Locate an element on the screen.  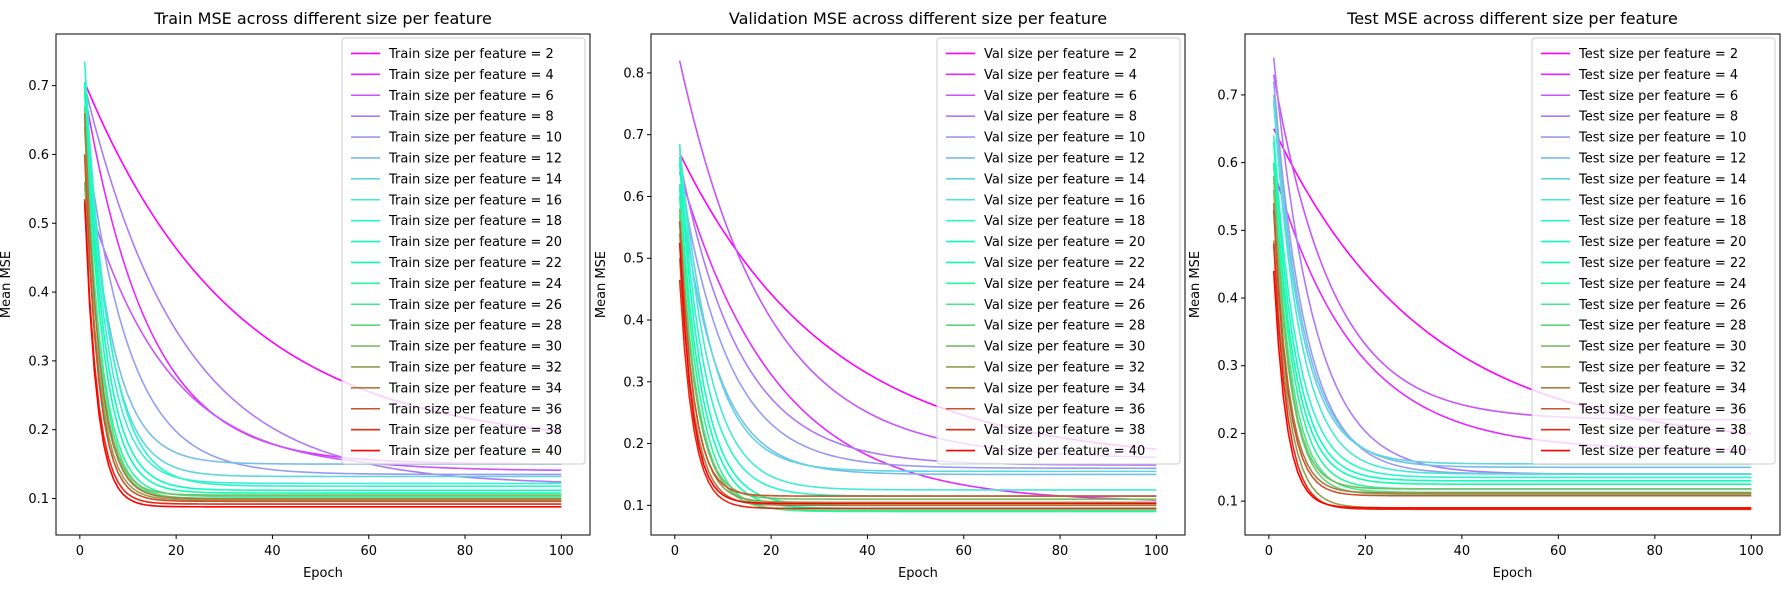
legend-entry: Val size per feature = 24 is located at coordinates (1064, 284).